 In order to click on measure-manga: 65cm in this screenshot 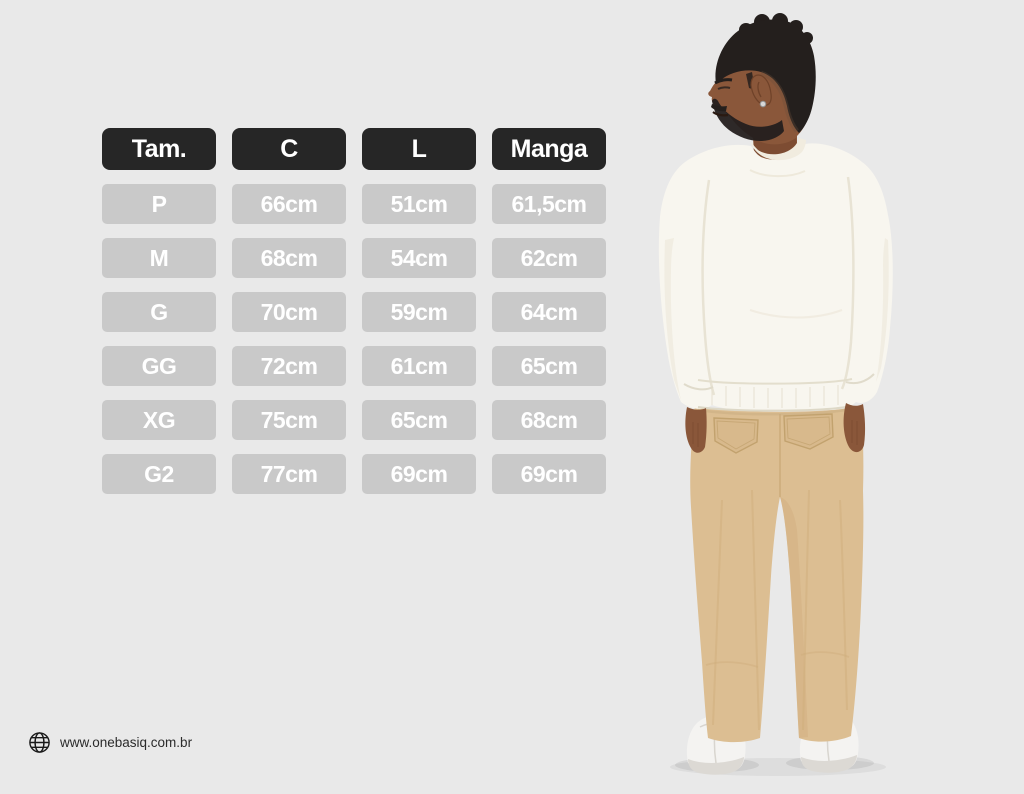, I will do `click(549, 366)`.